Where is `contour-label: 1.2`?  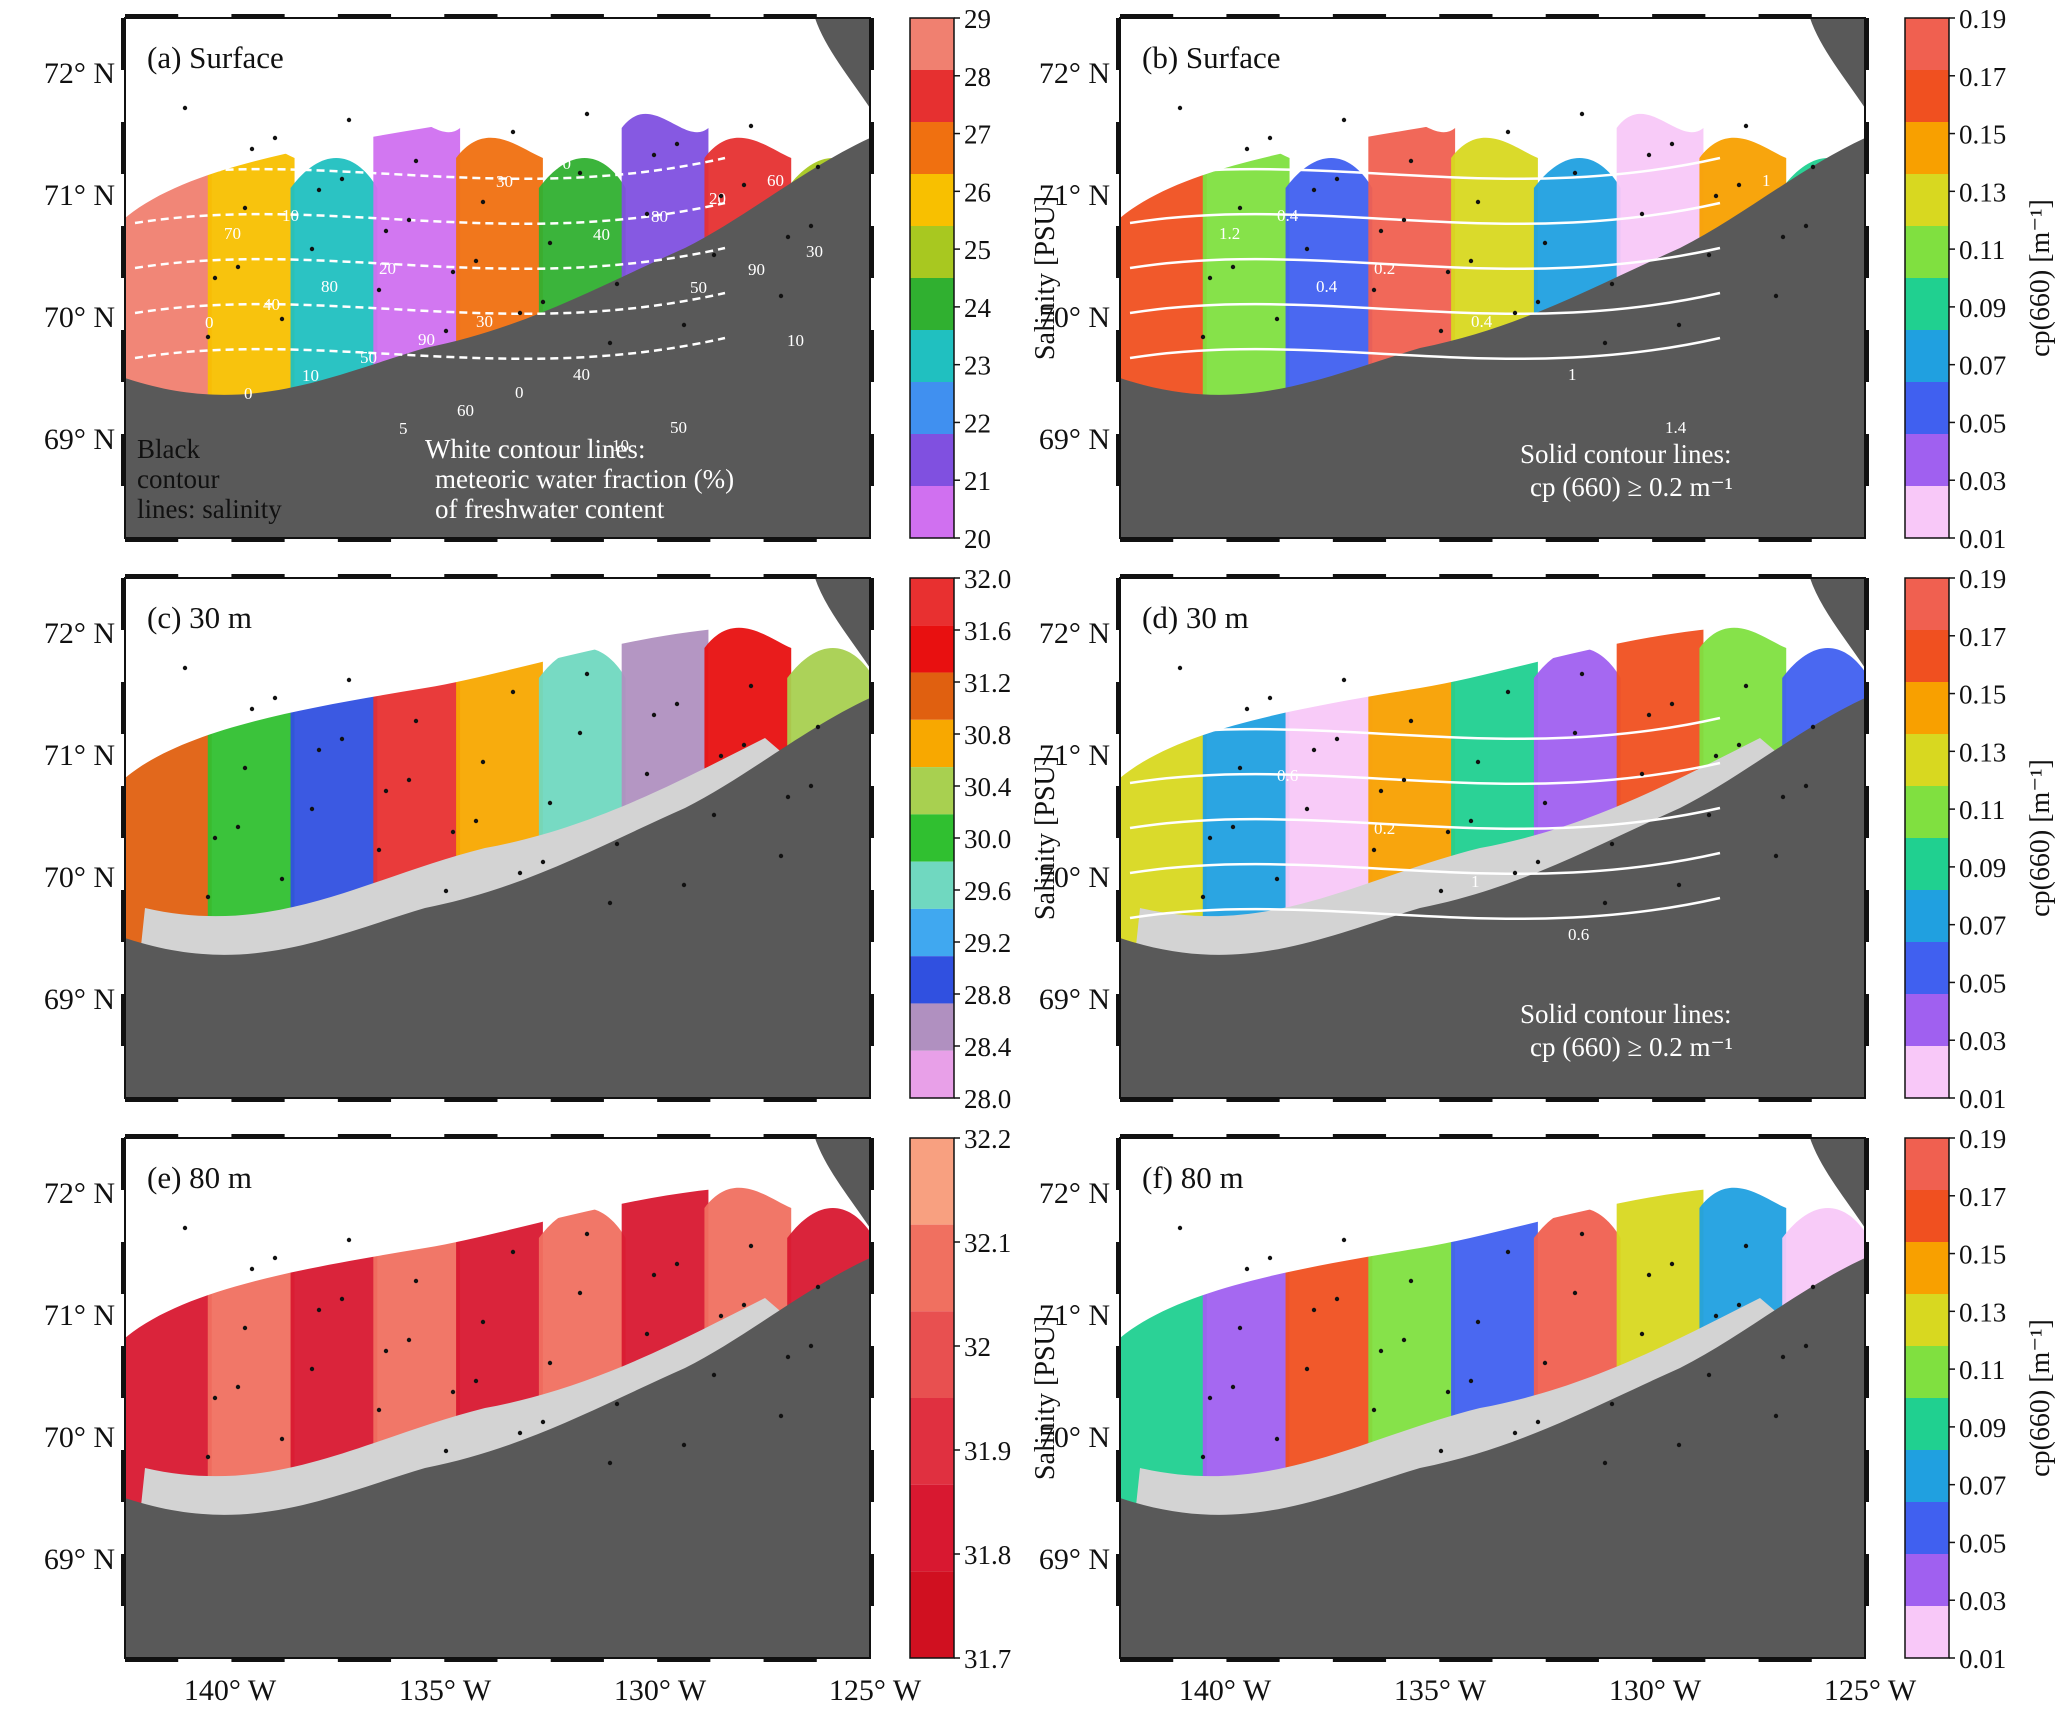
contour-label: 1.2 is located at coordinates (1229, 233).